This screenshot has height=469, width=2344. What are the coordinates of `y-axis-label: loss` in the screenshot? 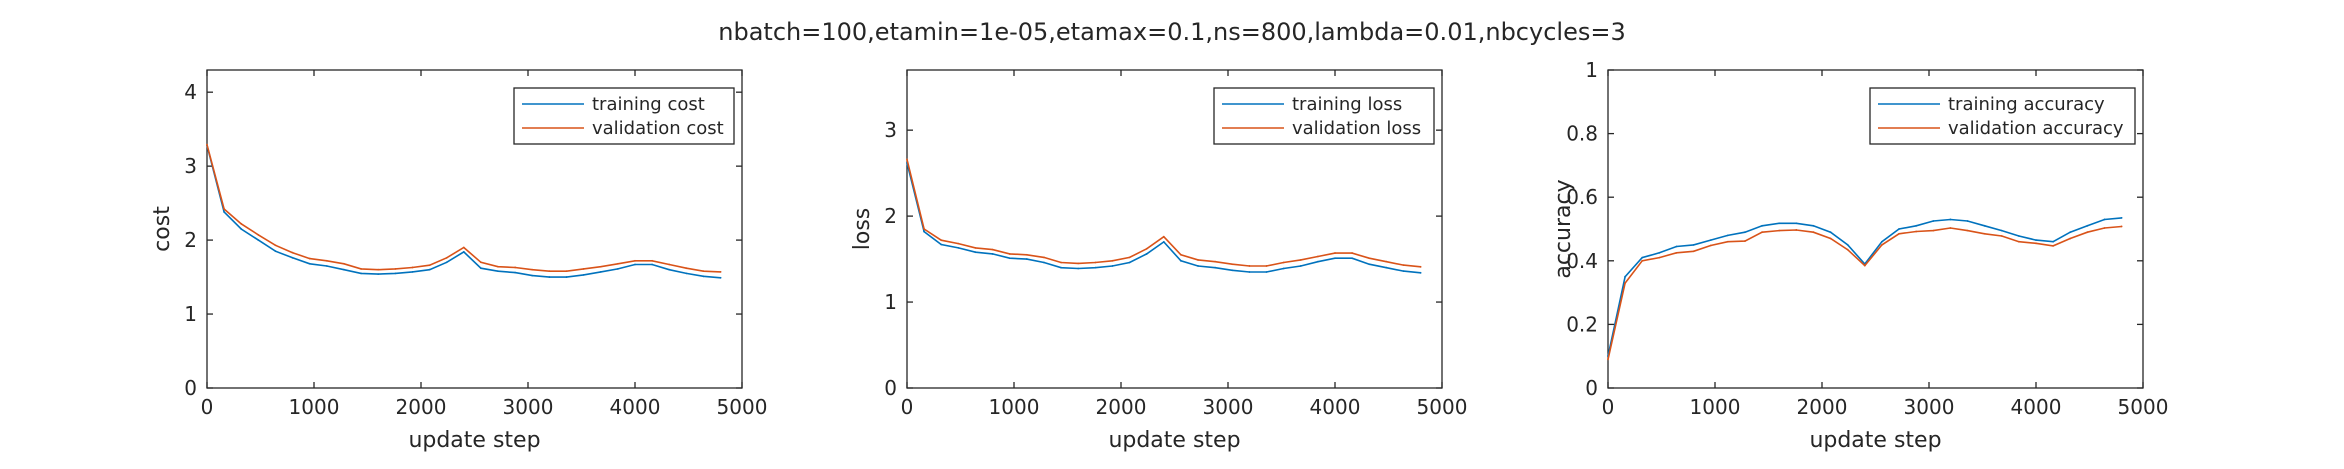 It's located at (862, 229).